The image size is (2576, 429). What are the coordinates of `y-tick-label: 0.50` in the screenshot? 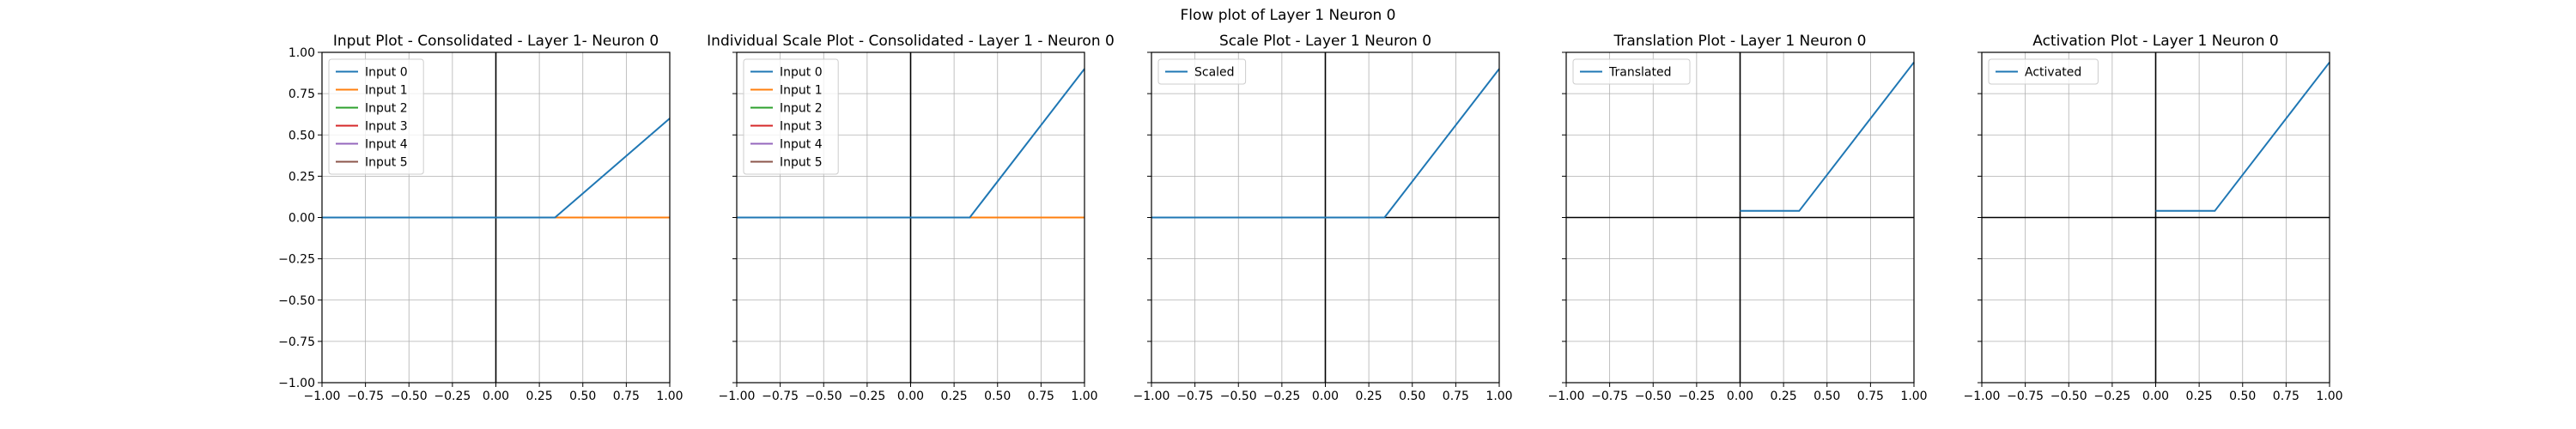 It's located at (302, 135).